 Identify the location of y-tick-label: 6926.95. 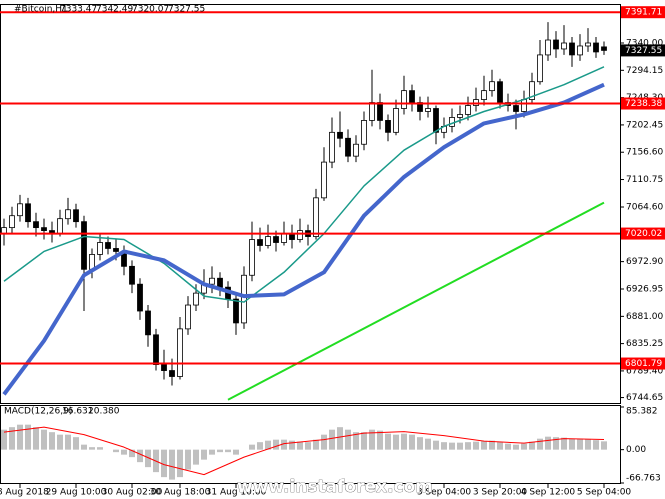
(644, 289).